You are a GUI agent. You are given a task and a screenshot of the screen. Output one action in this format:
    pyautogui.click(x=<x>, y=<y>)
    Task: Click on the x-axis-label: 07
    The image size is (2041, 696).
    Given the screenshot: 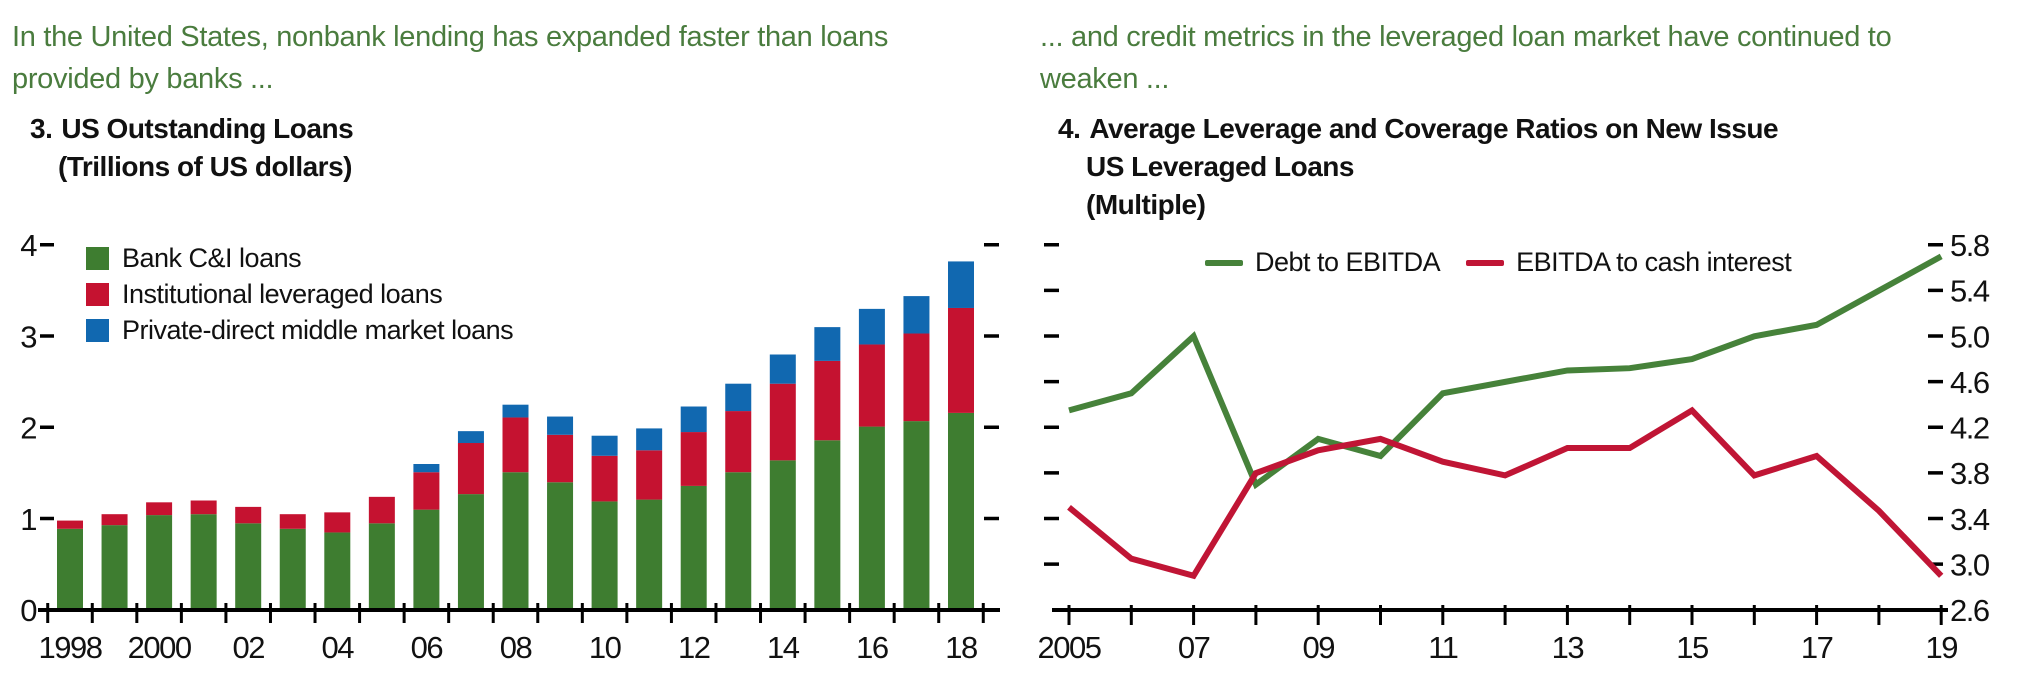 What is the action you would take?
    pyautogui.click(x=1194, y=647)
    